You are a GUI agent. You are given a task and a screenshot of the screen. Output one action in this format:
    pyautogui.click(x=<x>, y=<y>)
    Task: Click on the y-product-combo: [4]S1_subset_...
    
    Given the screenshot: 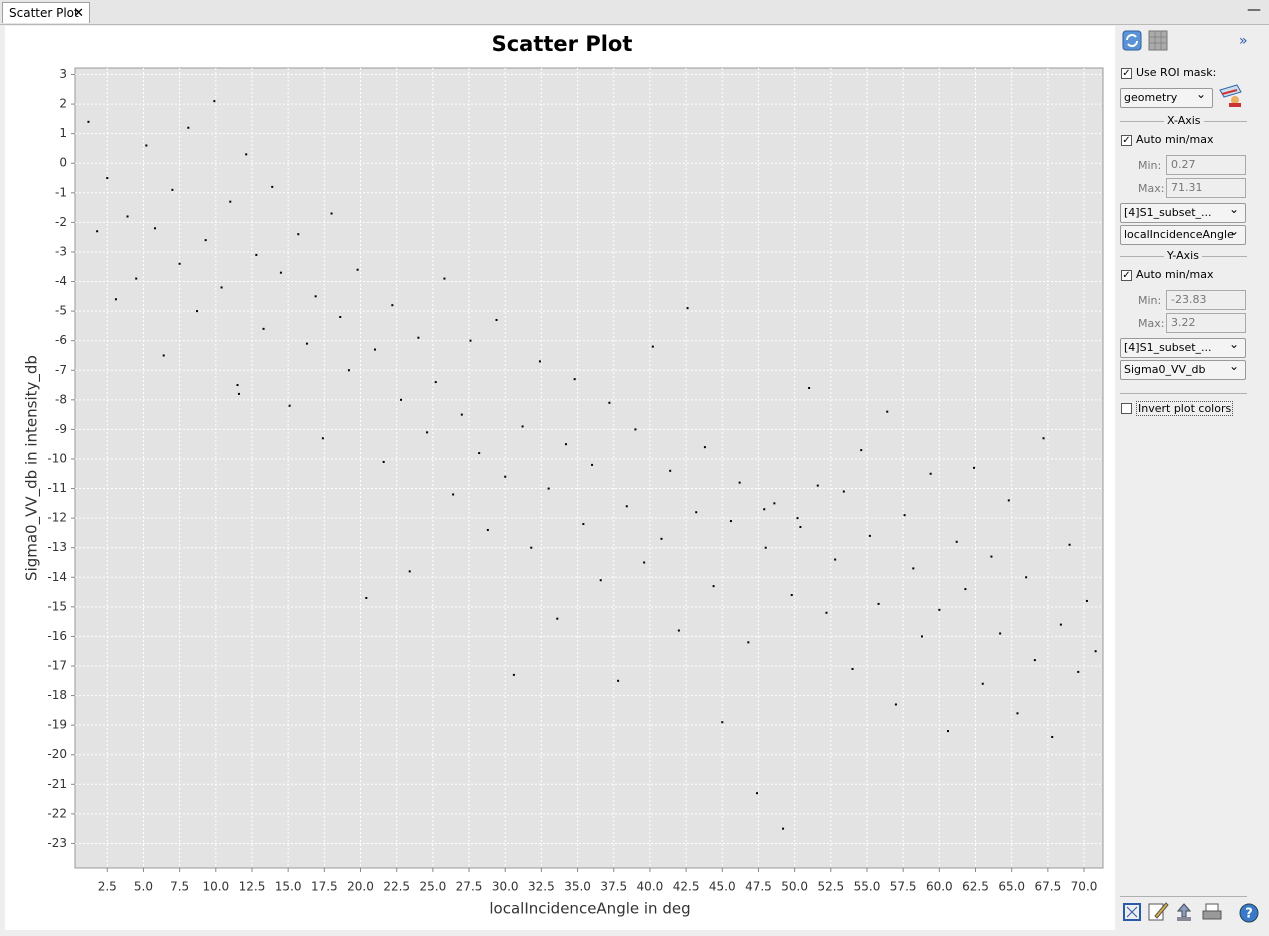 What is the action you would take?
    pyautogui.click(x=1183, y=346)
    